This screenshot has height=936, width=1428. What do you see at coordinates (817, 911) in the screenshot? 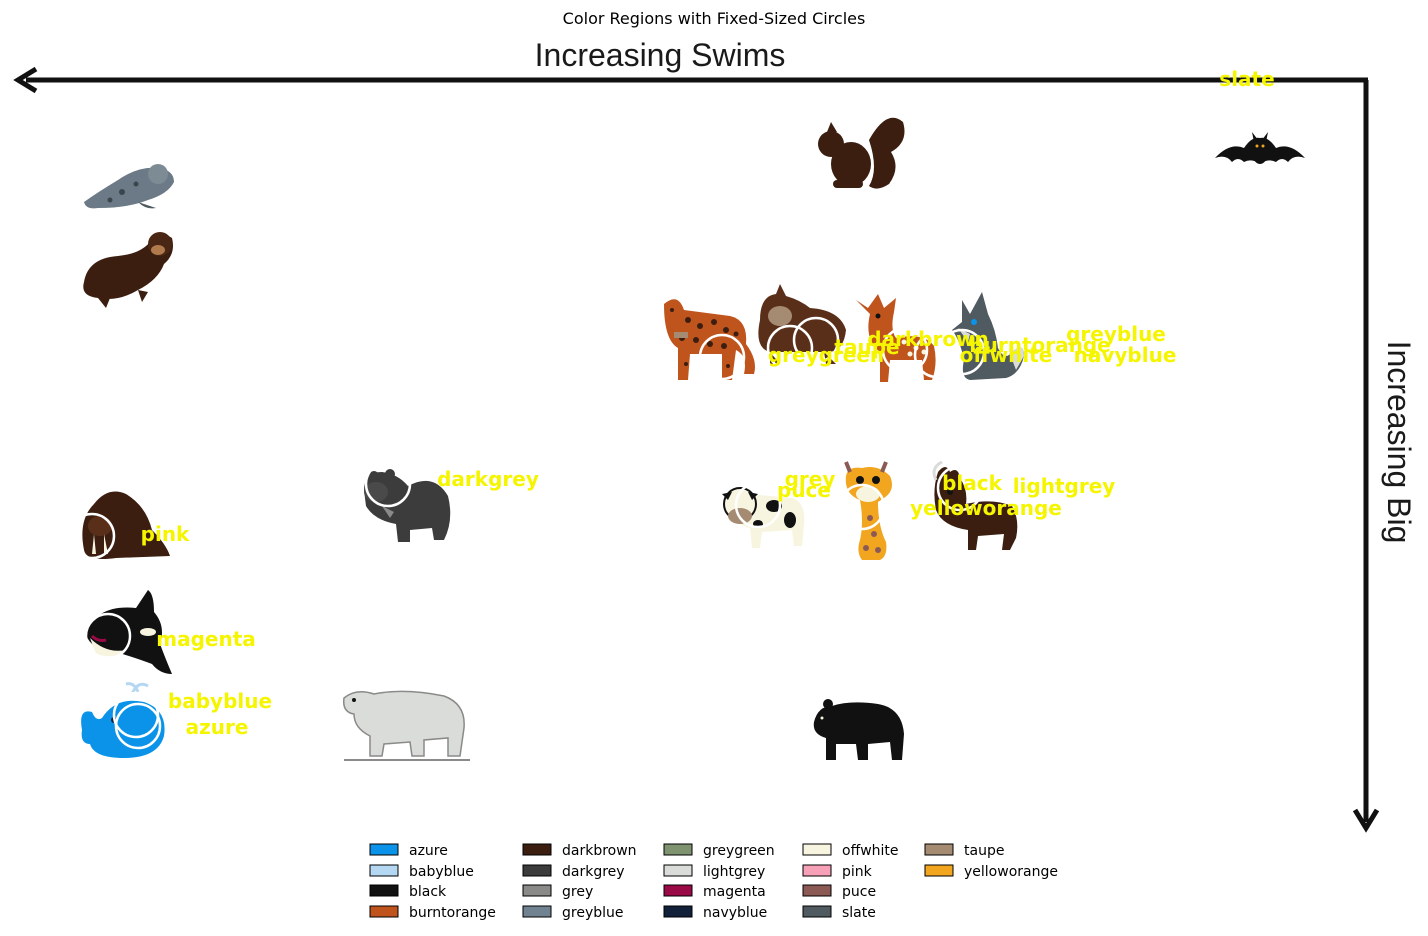
I see `legend-swatch-slate` at bounding box center [817, 911].